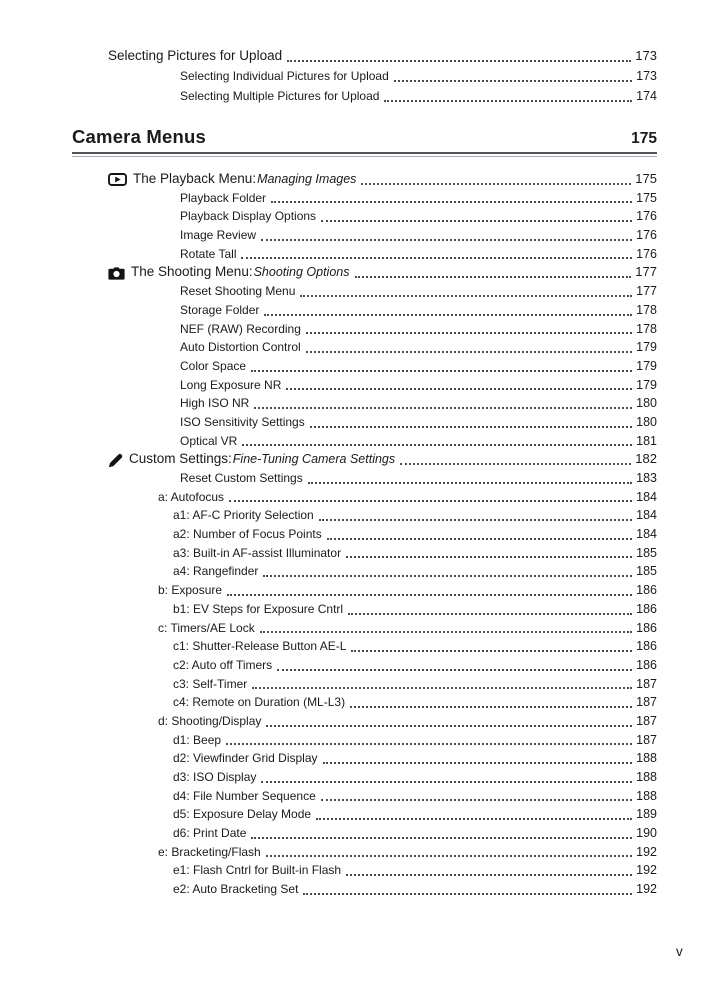  Describe the element at coordinates (646, 833) in the screenshot. I see `toc-entry-page: 190` at that location.